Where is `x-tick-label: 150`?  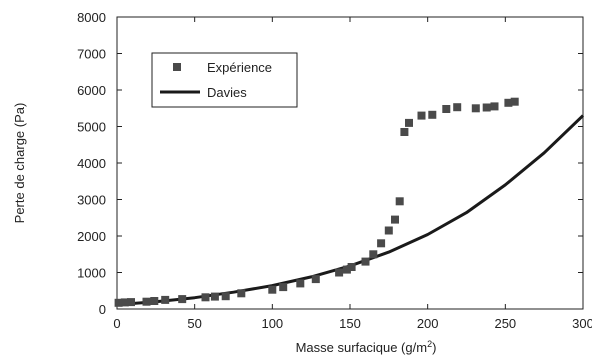
x-tick-label: 150 is located at coordinates (350, 323).